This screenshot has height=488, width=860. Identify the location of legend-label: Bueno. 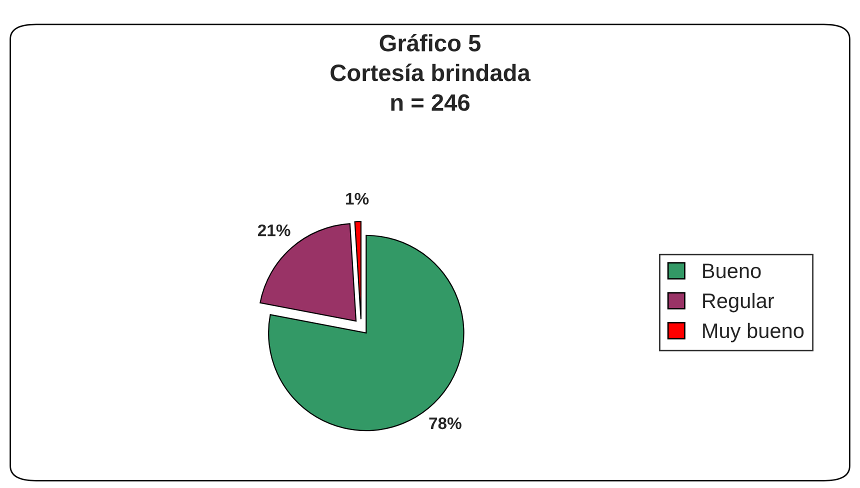
(732, 271).